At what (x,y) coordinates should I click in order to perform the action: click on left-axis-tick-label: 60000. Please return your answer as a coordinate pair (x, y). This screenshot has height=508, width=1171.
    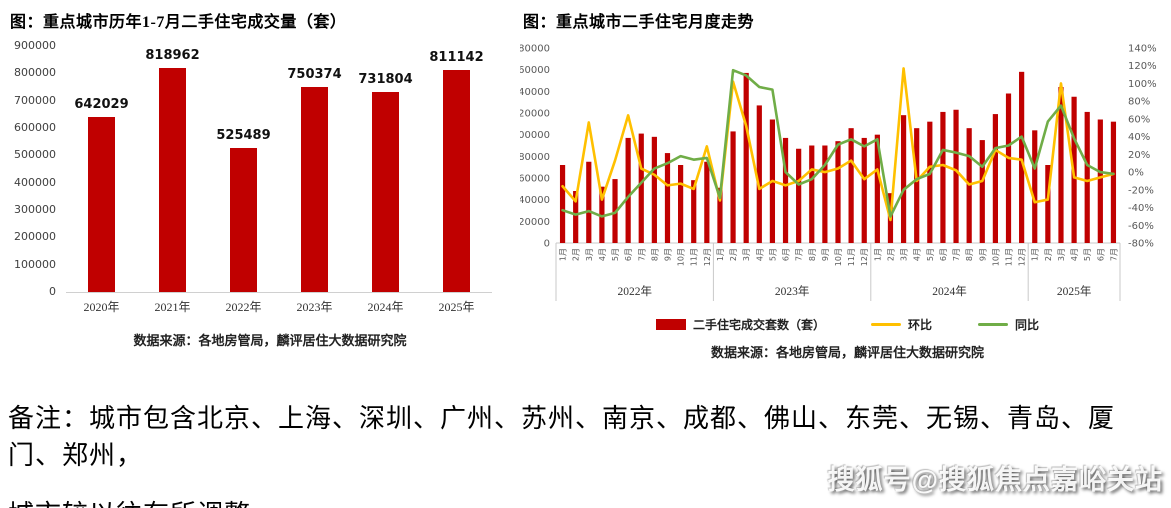
    Looking at the image, I should click on (535, 179).